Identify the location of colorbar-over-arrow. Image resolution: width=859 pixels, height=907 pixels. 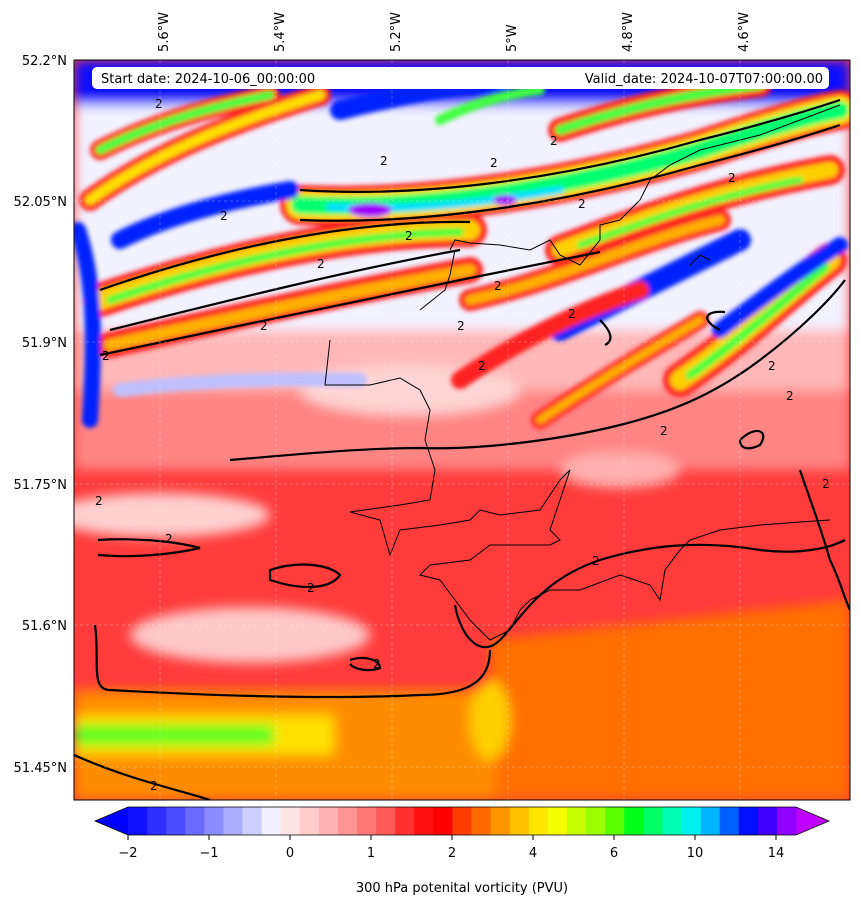
(812, 821).